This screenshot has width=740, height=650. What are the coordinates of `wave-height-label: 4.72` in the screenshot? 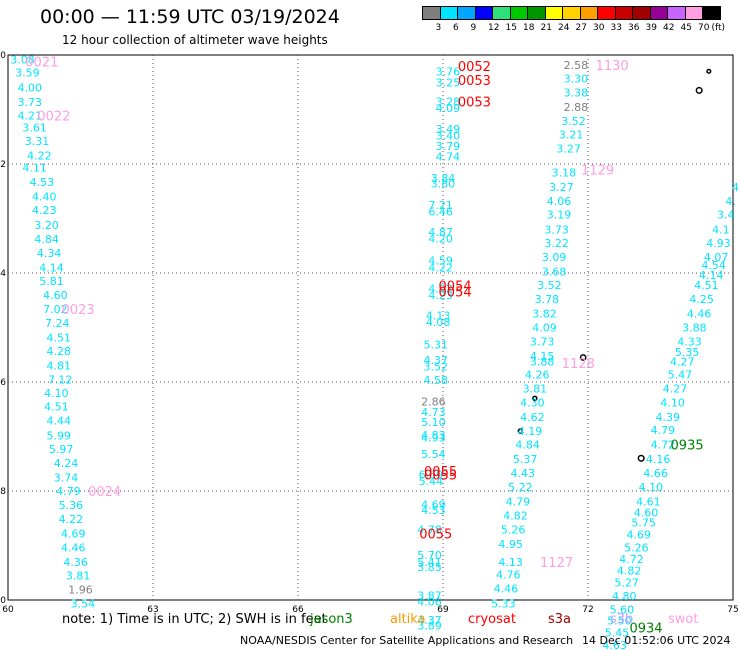 It's located at (631, 559).